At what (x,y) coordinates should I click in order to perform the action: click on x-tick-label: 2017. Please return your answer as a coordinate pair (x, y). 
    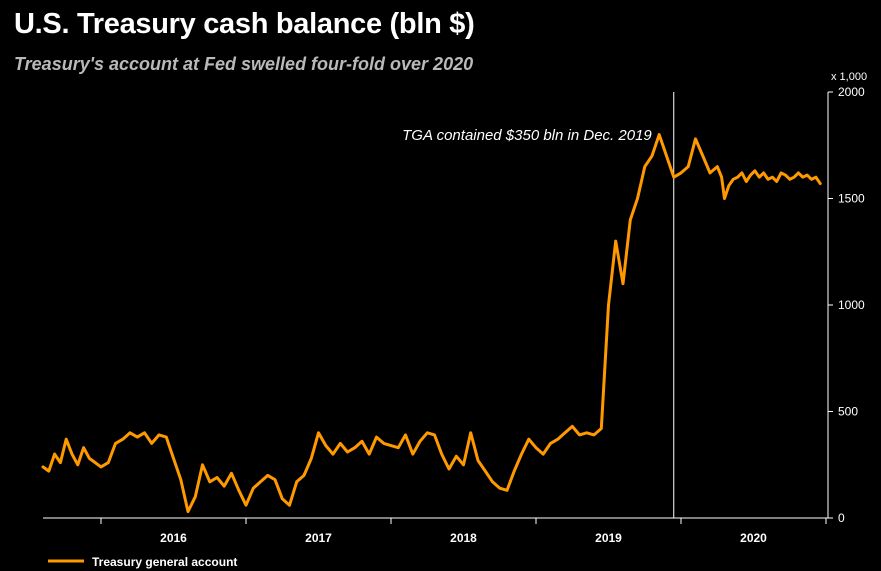
    Looking at the image, I should click on (318, 538).